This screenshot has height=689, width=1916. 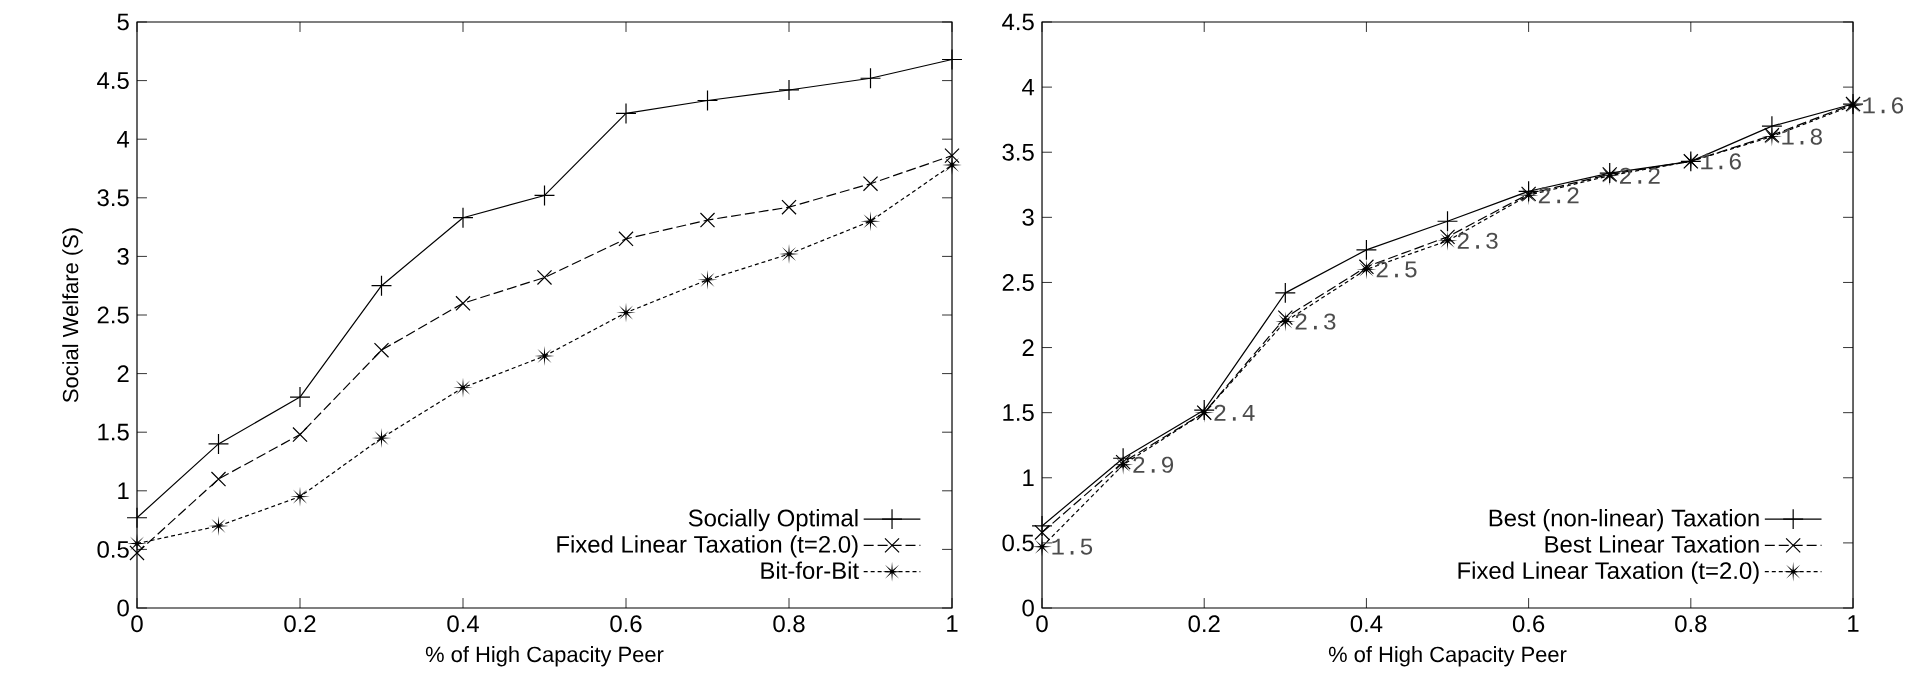 What do you see at coordinates (810, 570) in the screenshot?
I see `legend-label: Bit-for-Bit` at bounding box center [810, 570].